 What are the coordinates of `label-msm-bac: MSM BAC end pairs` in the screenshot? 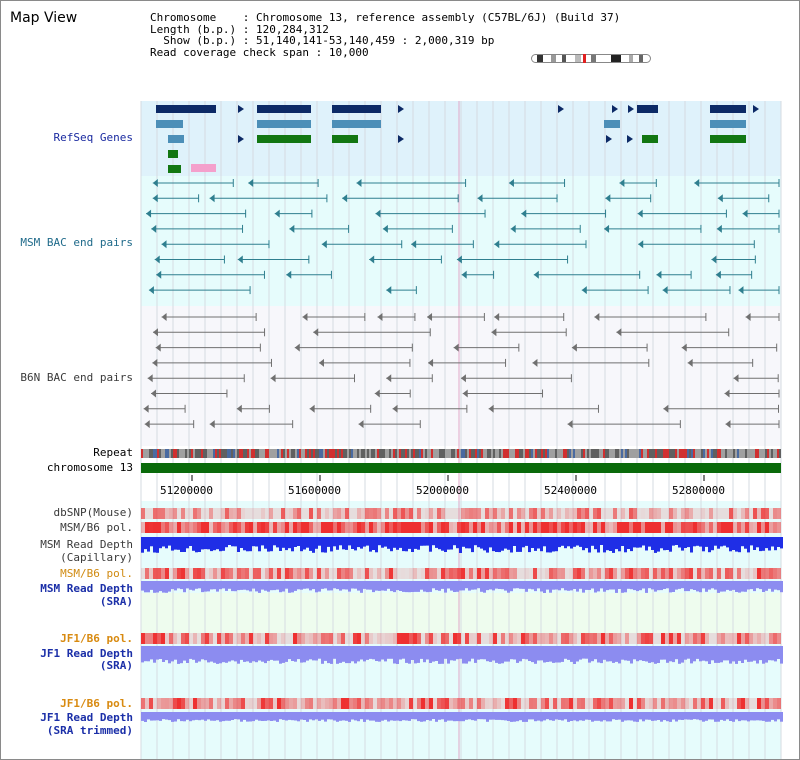 It's located at (76, 242).